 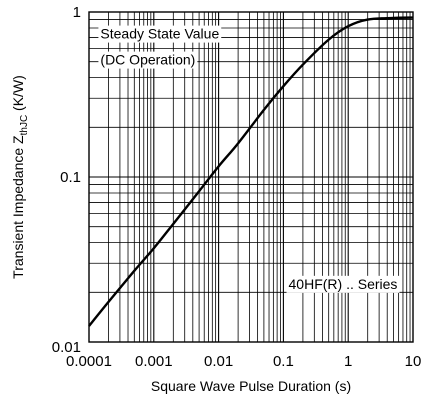 I want to click on y-axis-label-main: Transient Impedance Z, so click(x=18, y=207).